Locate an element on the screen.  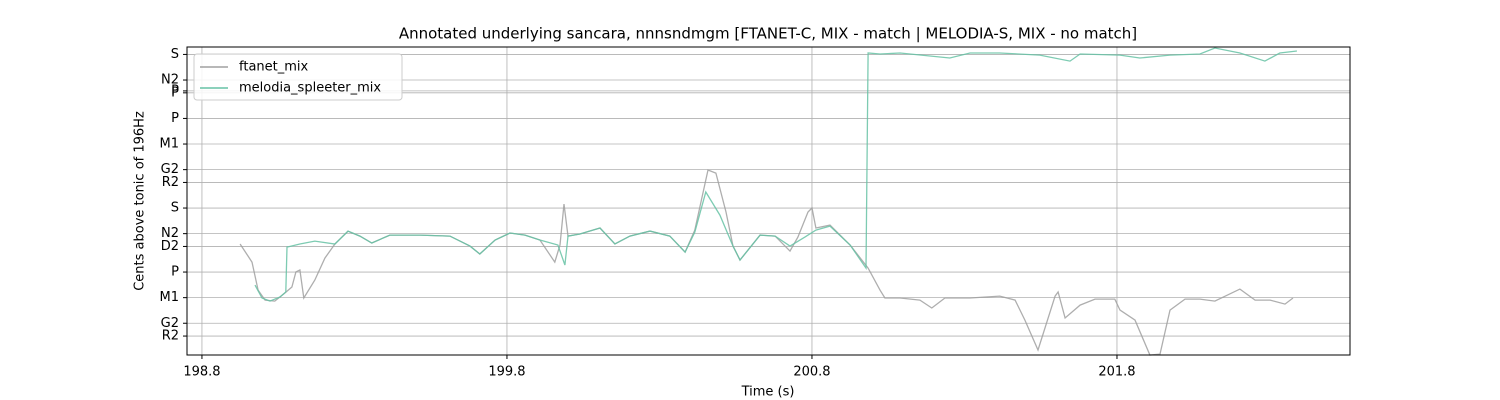
x-axis-label: Time (s) is located at coordinates (768, 392).